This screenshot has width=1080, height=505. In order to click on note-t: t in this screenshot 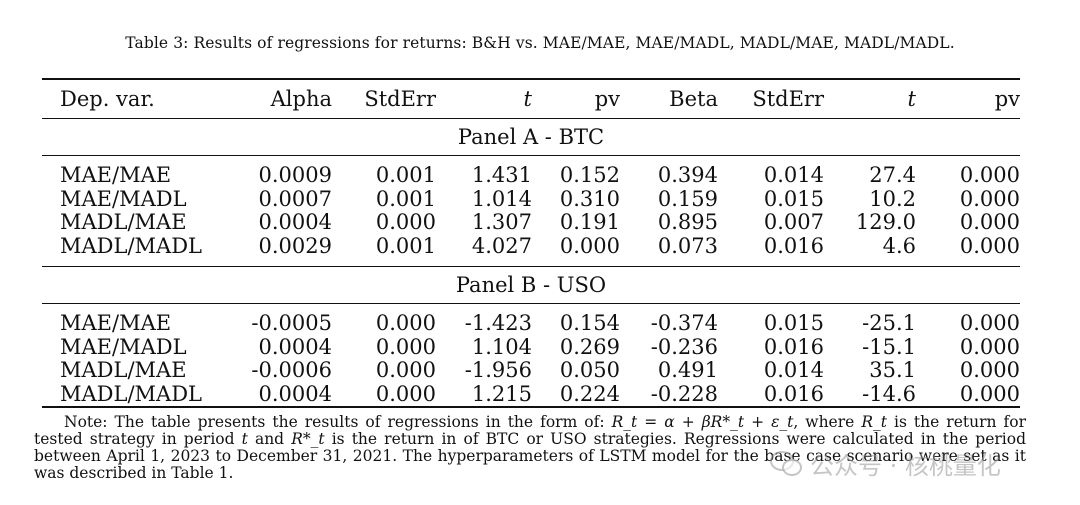, I will do `click(244, 439)`.